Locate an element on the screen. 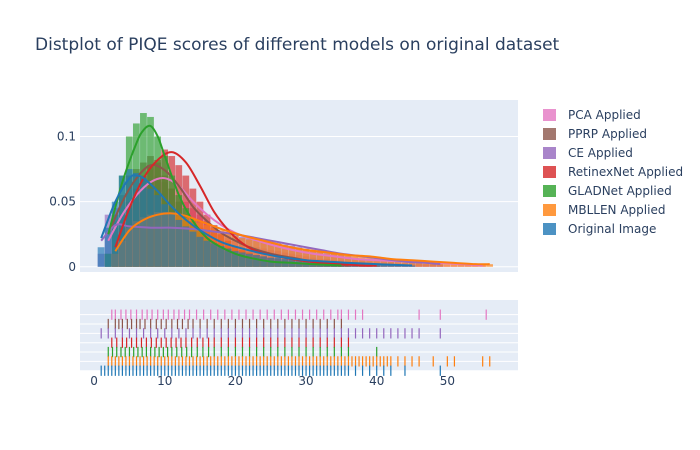 This screenshot has height=450, width=700. legend-label: MBLLEN Applied is located at coordinates (616, 210).